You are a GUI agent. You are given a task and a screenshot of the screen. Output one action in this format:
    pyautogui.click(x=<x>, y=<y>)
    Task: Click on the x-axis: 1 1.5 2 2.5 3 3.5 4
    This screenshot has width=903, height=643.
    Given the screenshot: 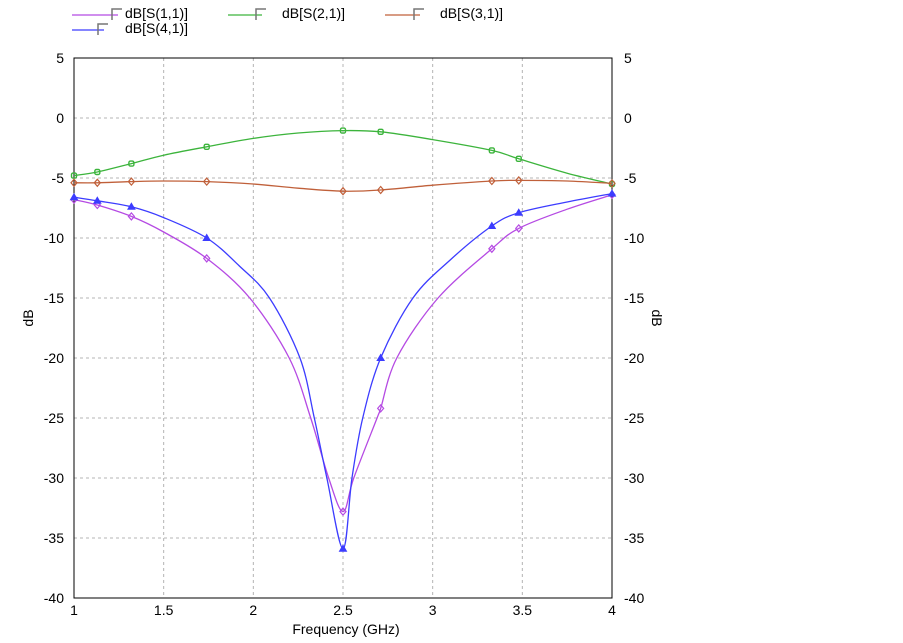 What is the action you would take?
    pyautogui.click(x=343, y=610)
    